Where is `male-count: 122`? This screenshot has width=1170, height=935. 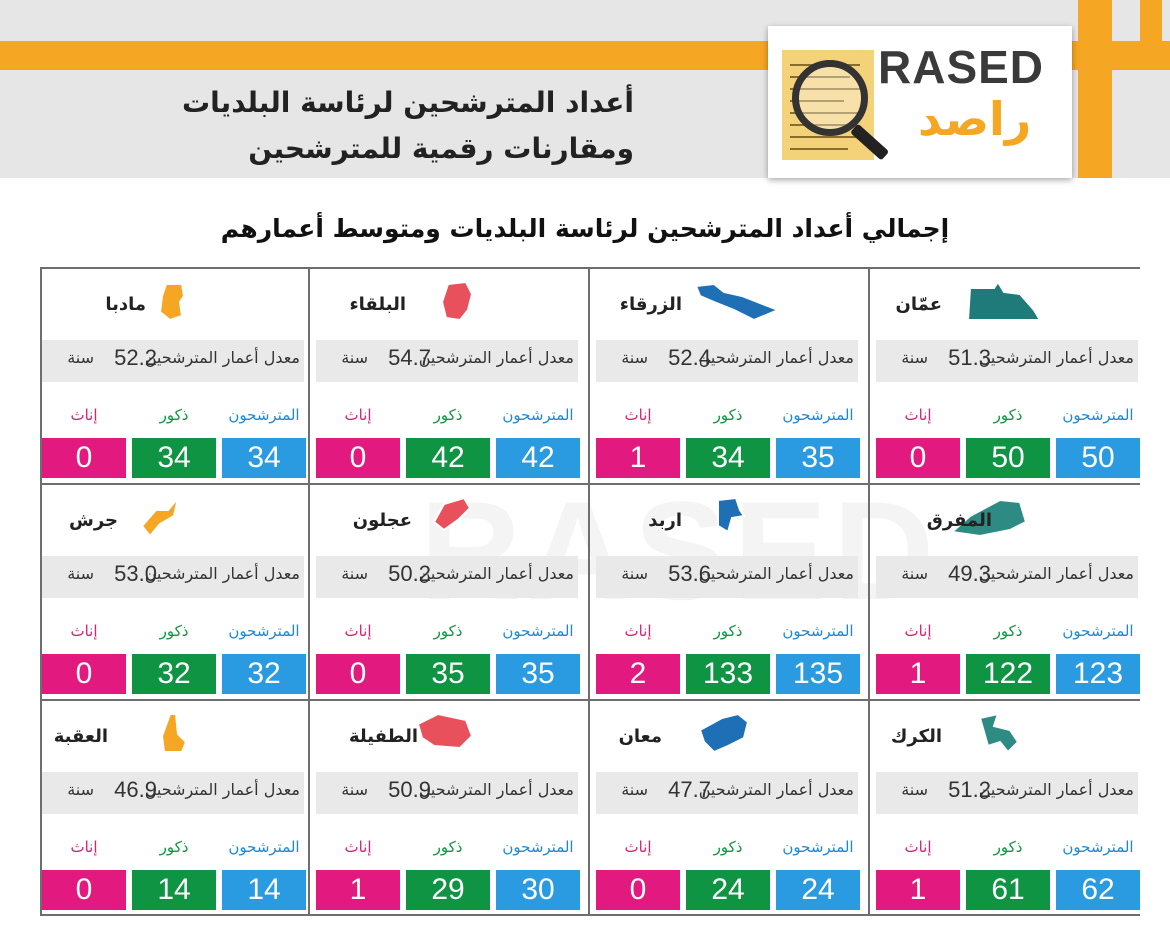
male-count: 122 is located at coordinates (1008, 674).